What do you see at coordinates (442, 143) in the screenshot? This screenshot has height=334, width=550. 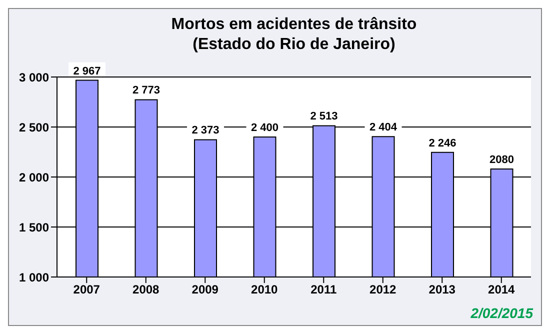 I see `data-label: 2 246` at bounding box center [442, 143].